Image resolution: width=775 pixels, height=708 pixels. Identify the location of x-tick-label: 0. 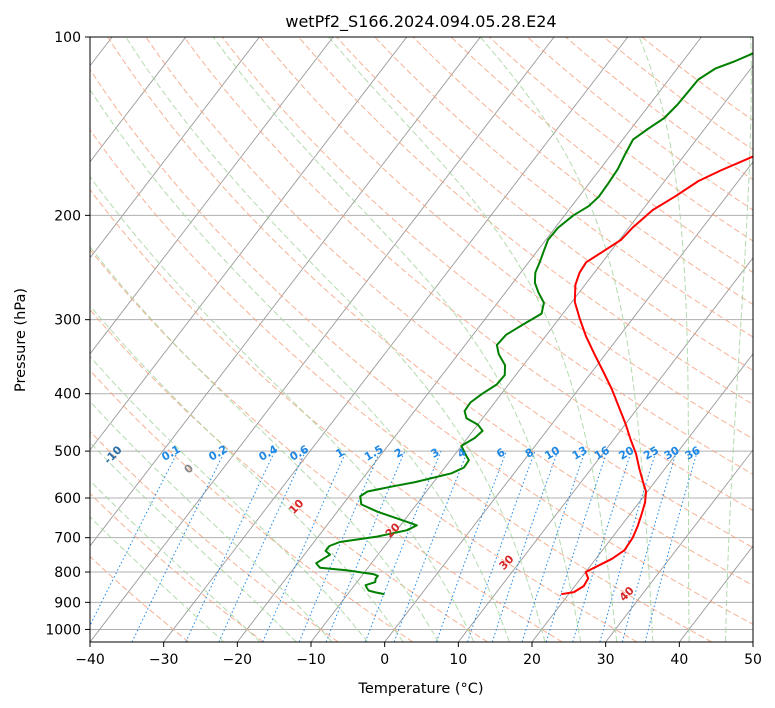
(384, 660).